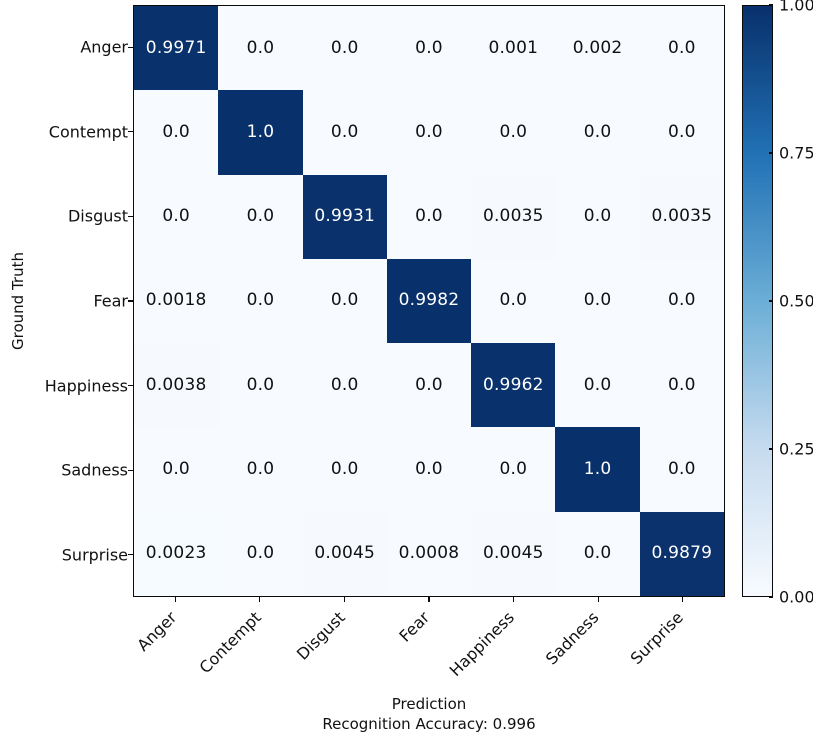  What do you see at coordinates (176, 301) in the screenshot?
I see `matrix-cell: 0.0018` at bounding box center [176, 301].